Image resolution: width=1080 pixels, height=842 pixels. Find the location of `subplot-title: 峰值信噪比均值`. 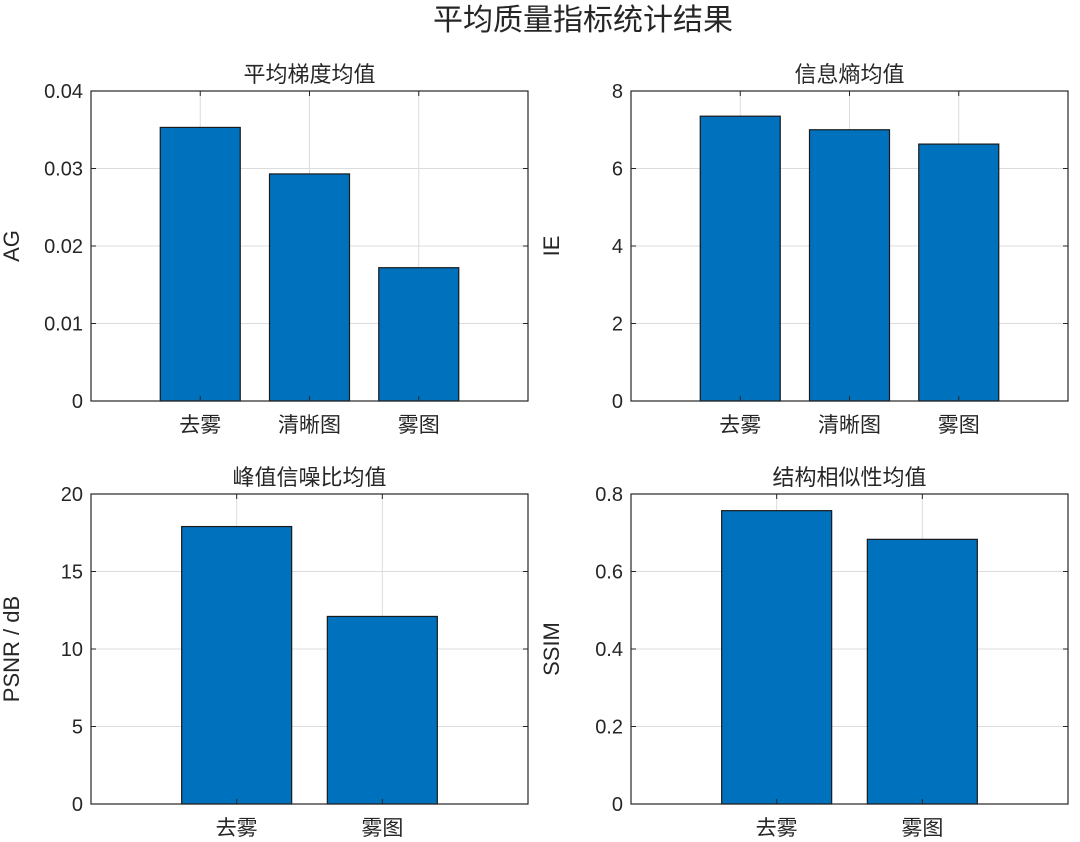

subplot-title: 峰值信噪比均值 is located at coordinates (309, 478).